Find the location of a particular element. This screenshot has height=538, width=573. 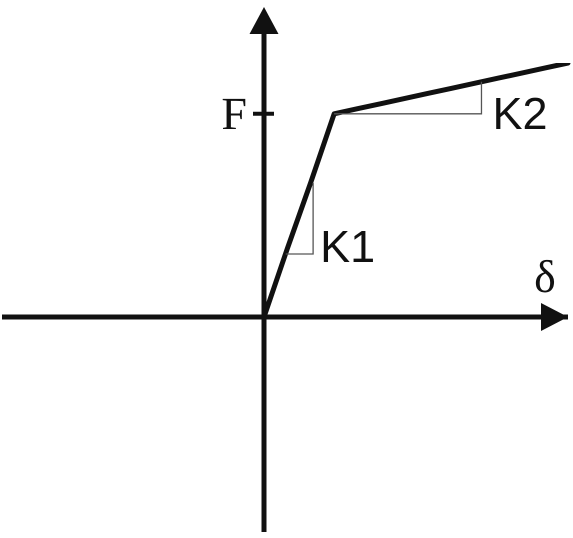

annotation: K1 is located at coordinates (348, 246).